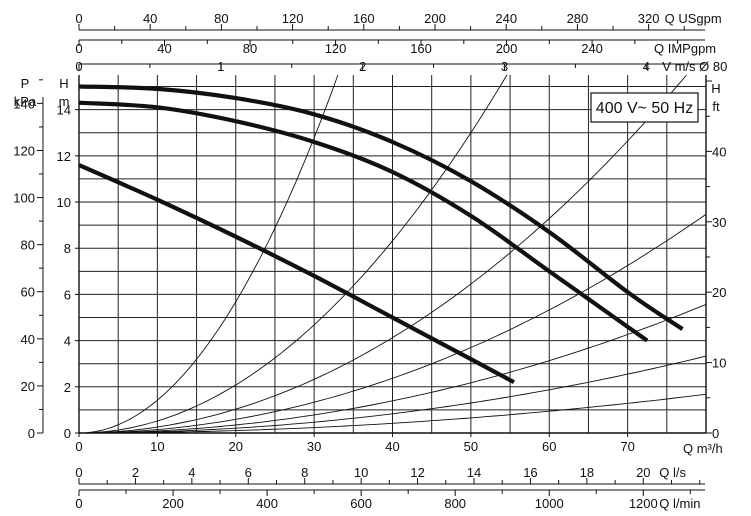  I want to click on x-bottom-tick-label: 70, so click(627, 446).